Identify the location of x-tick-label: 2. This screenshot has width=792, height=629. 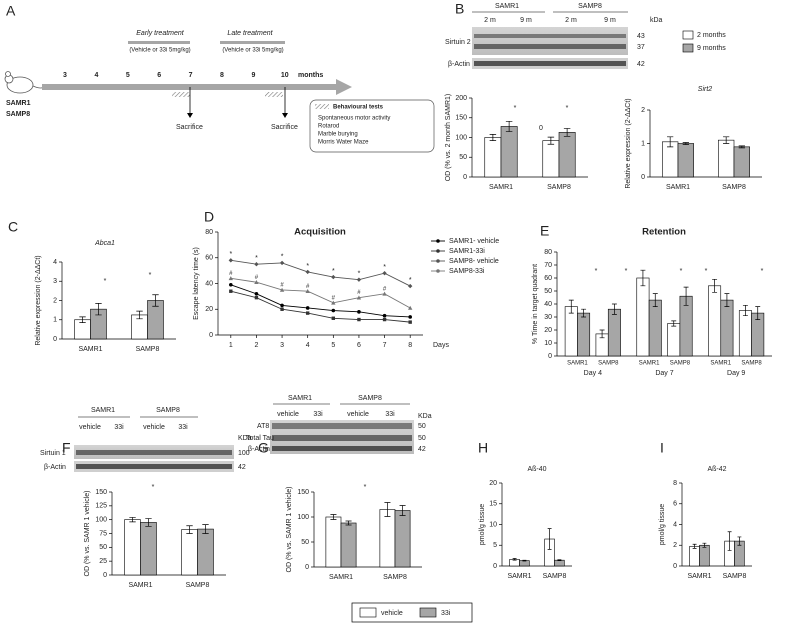
(256, 345).